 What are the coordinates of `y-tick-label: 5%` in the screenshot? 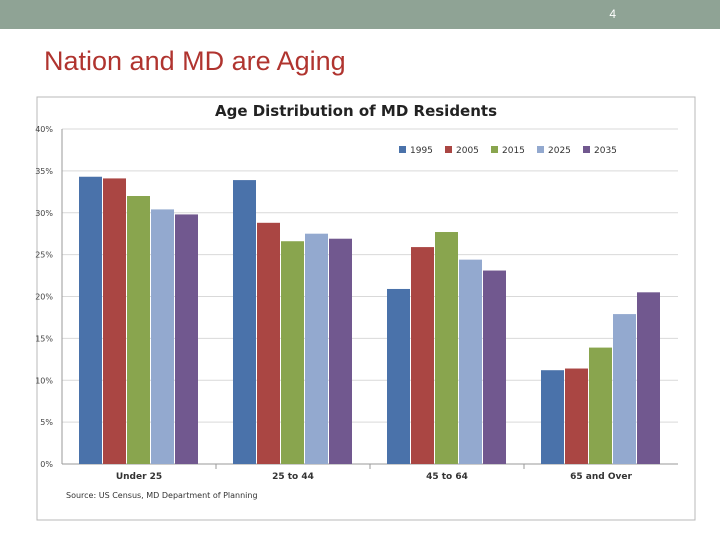 It's located at (46, 422).